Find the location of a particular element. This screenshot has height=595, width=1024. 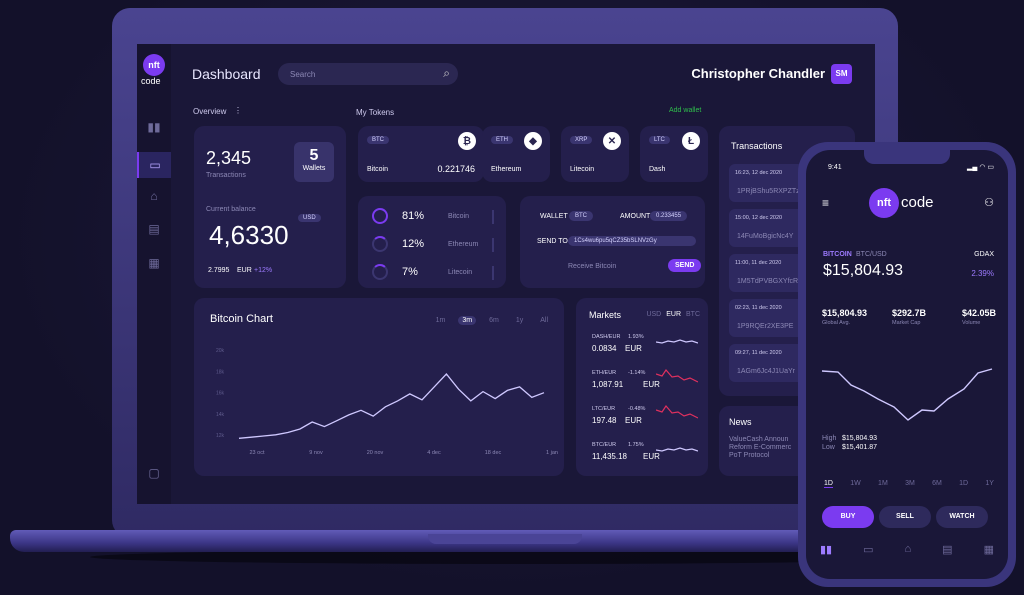

market-pair: ETH/EUR is located at coordinates (604, 373).